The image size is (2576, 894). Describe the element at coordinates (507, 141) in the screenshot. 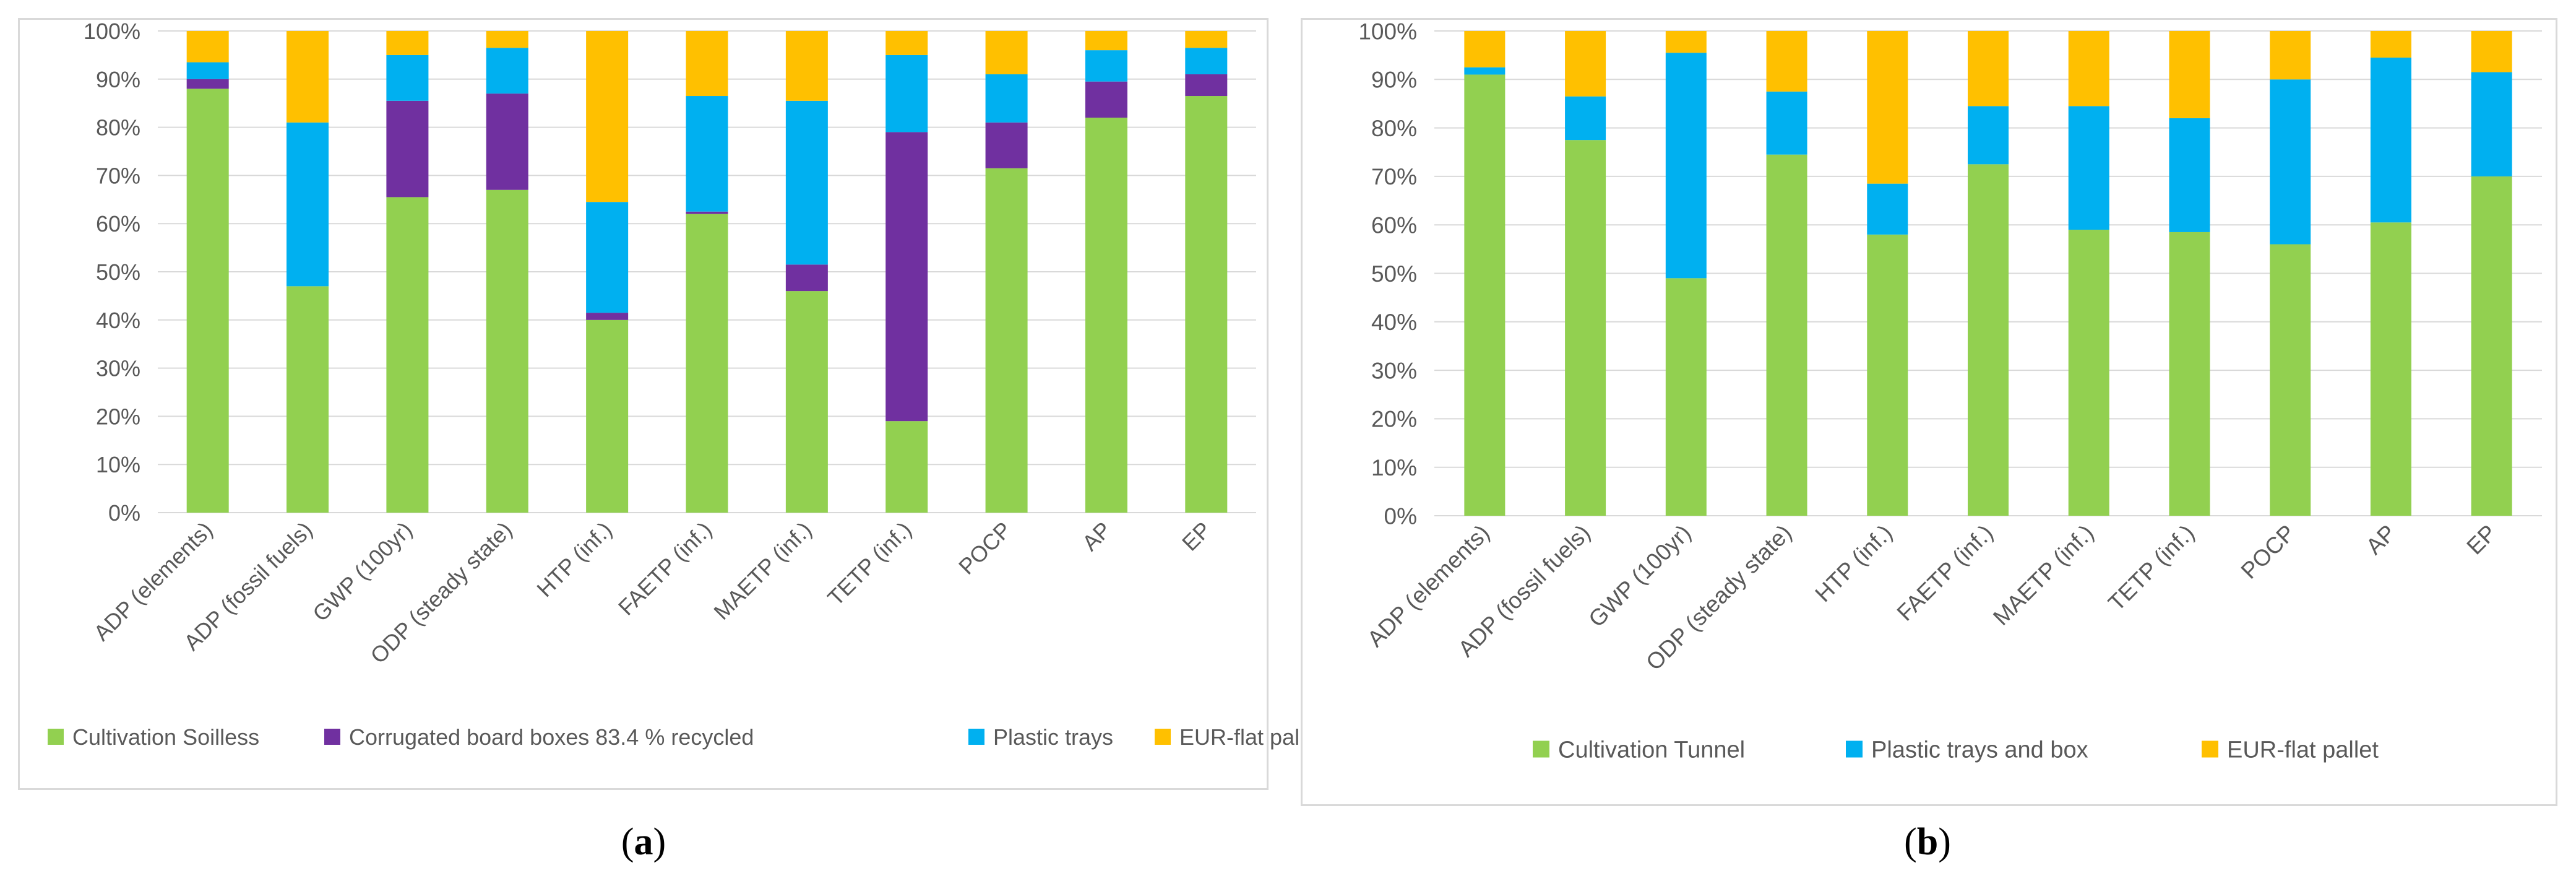

I see `bar-segment-corrugated-board-boxes-83-4-recycled-odp-steady-state` at that location.